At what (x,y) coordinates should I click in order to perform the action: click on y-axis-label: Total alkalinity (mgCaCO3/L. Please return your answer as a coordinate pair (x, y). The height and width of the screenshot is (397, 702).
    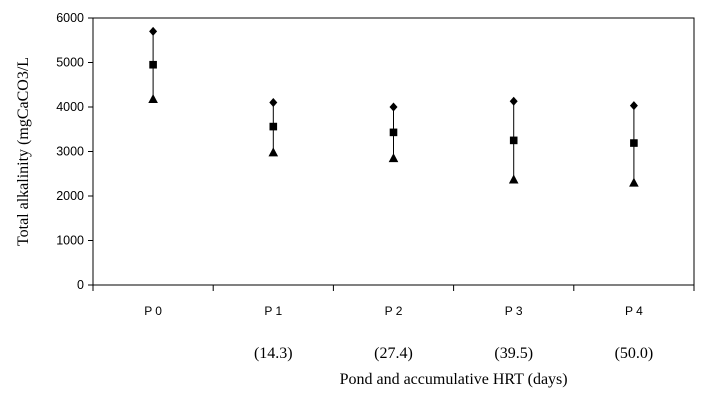
    Looking at the image, I should click on (23, 151).